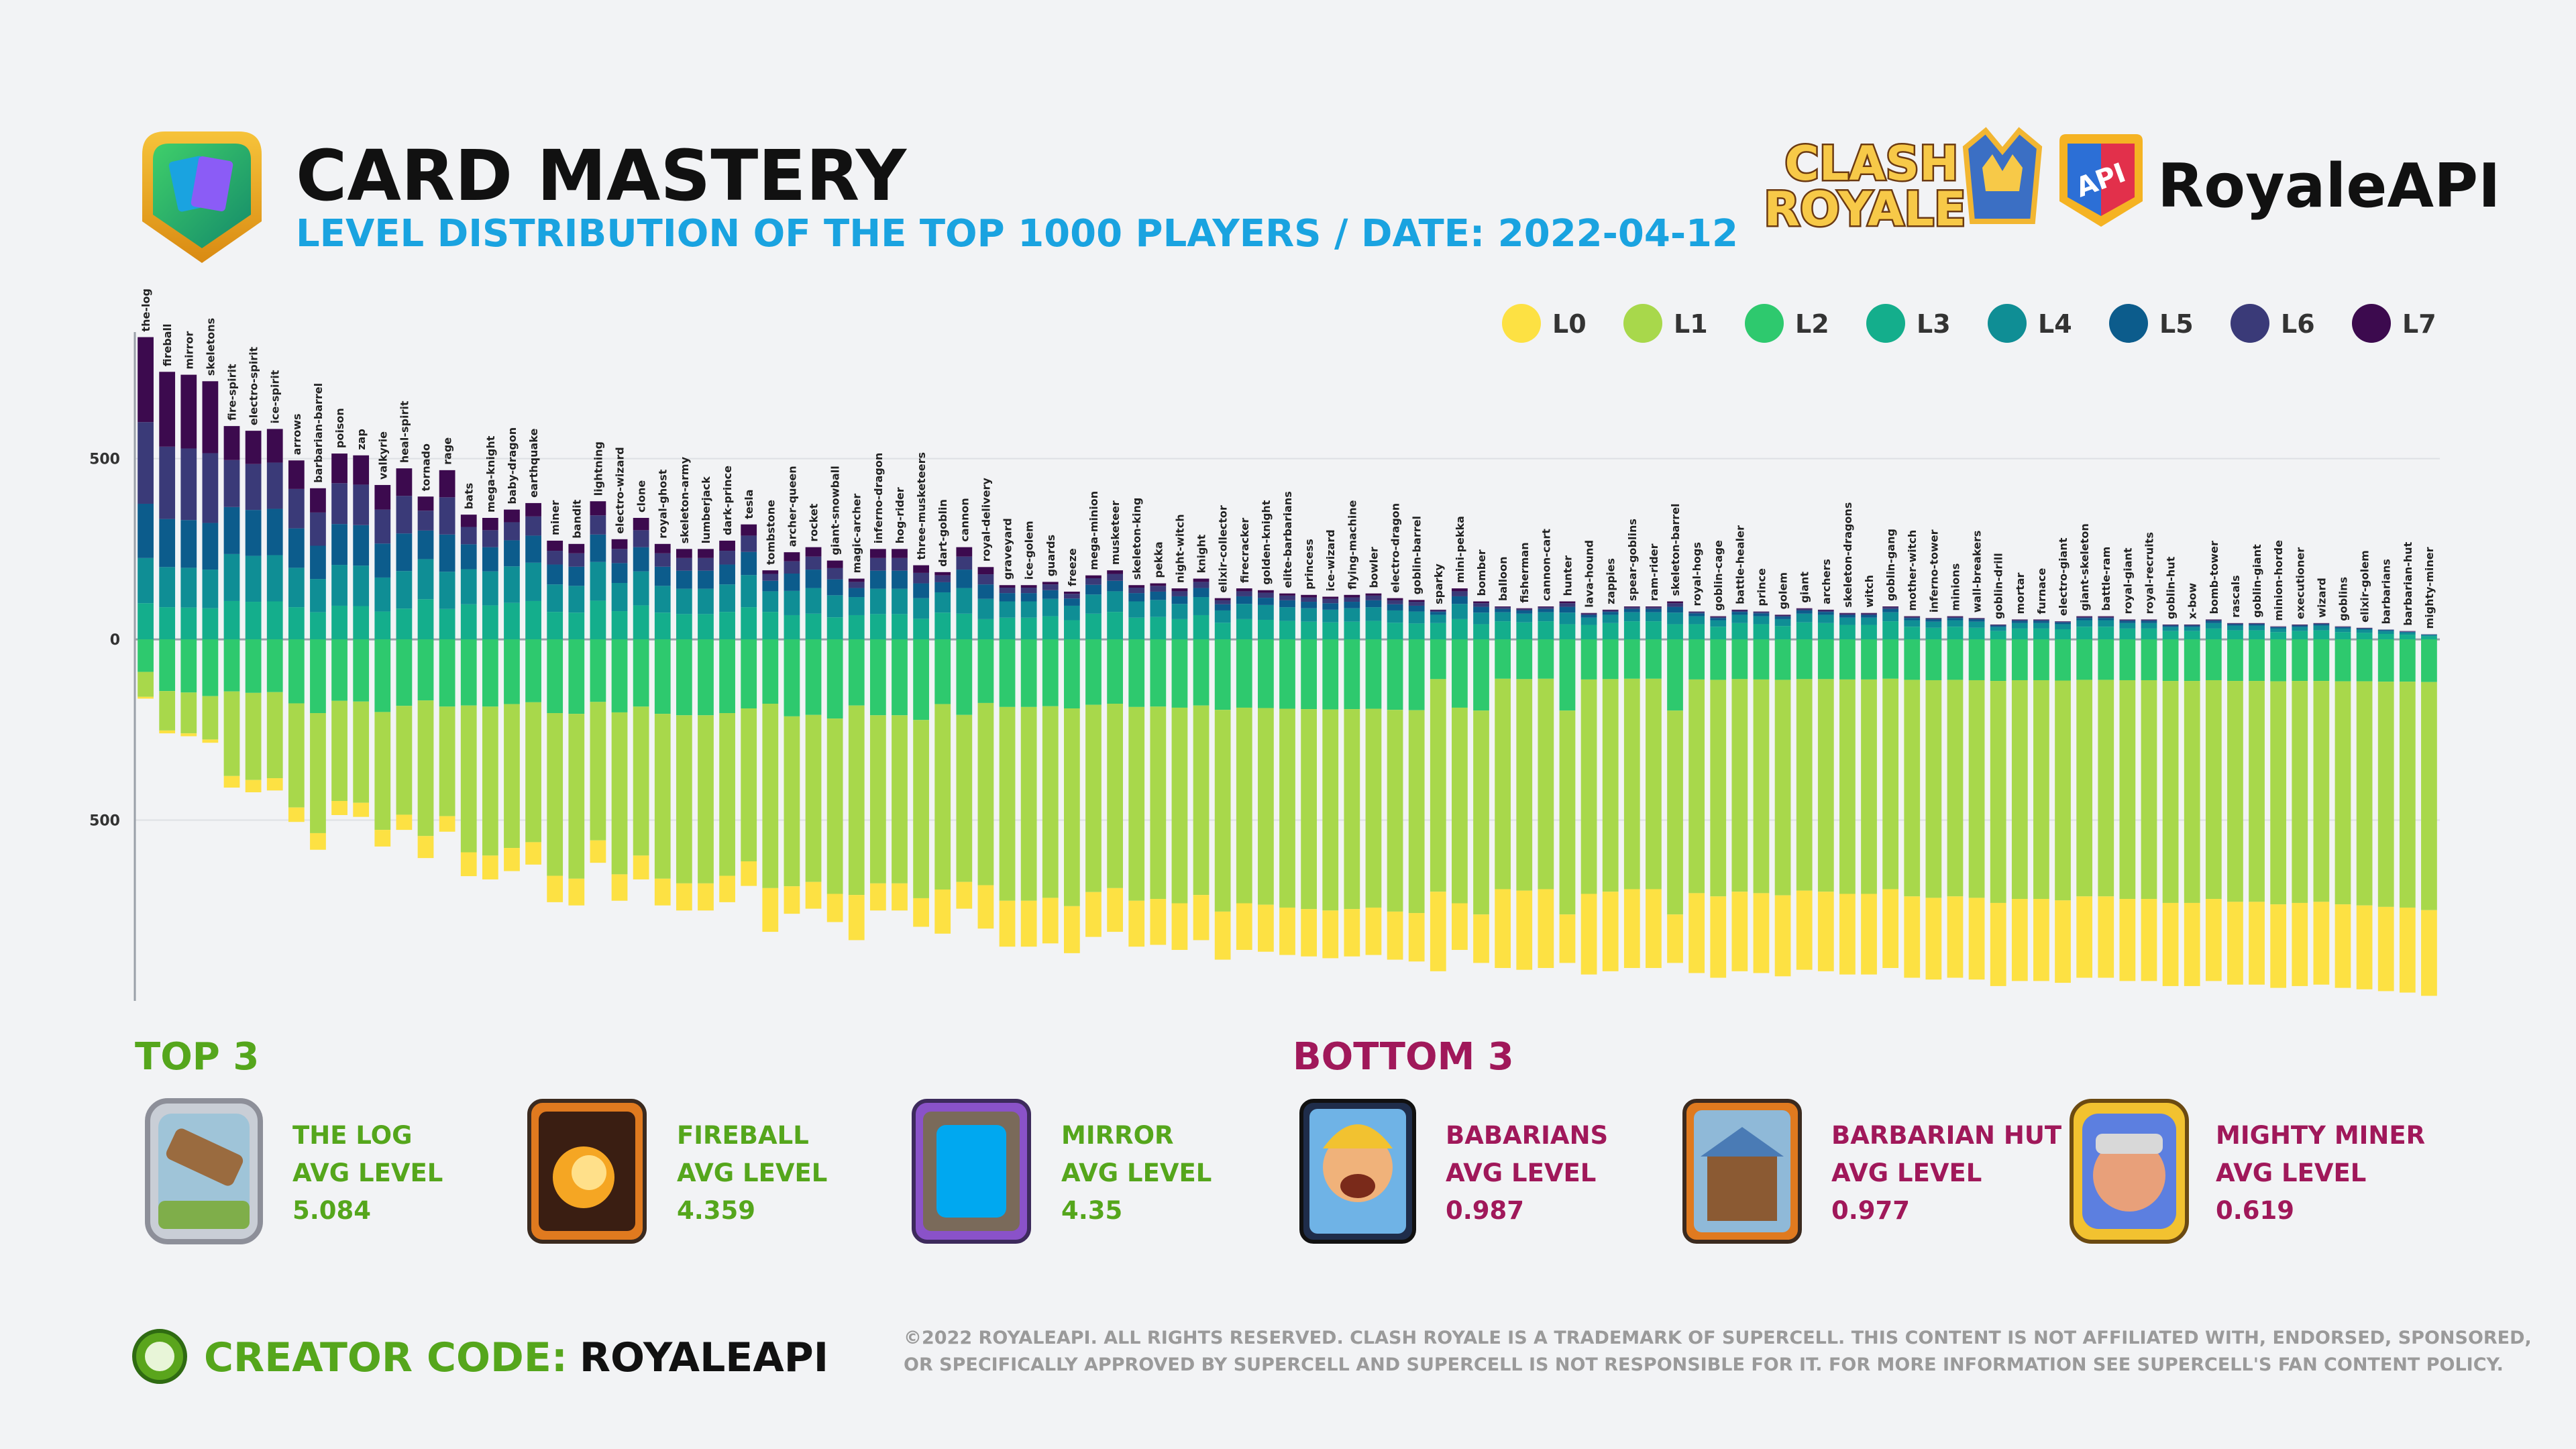  I want to click on category-label: dark-prince, so click(727, 500).